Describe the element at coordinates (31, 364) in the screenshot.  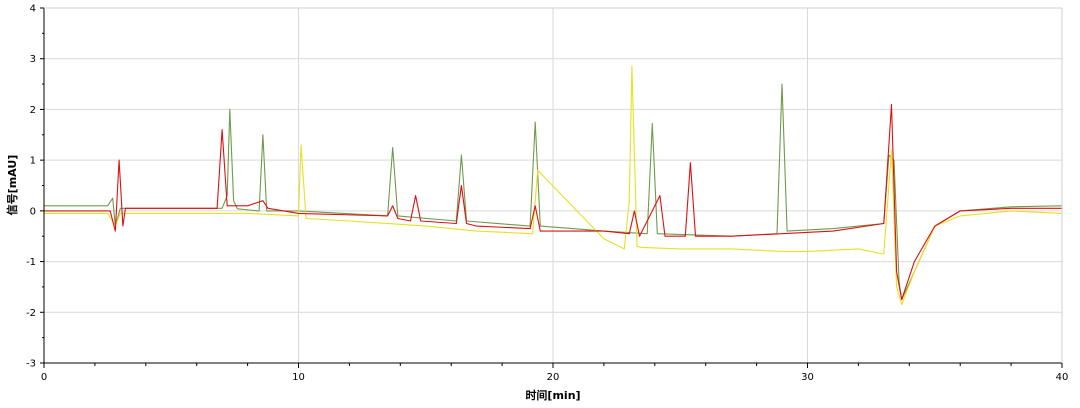
I see `y-tick-label: -3` at that location.